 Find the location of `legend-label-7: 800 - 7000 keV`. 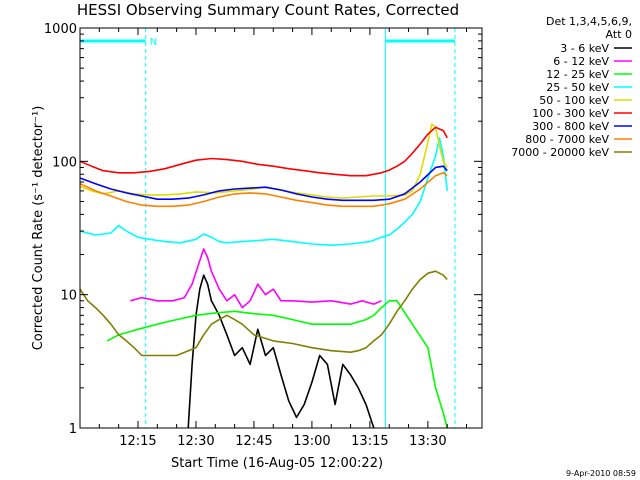

legend-label-7: 800 - 7000 keV is located at coordinates (567, 139).